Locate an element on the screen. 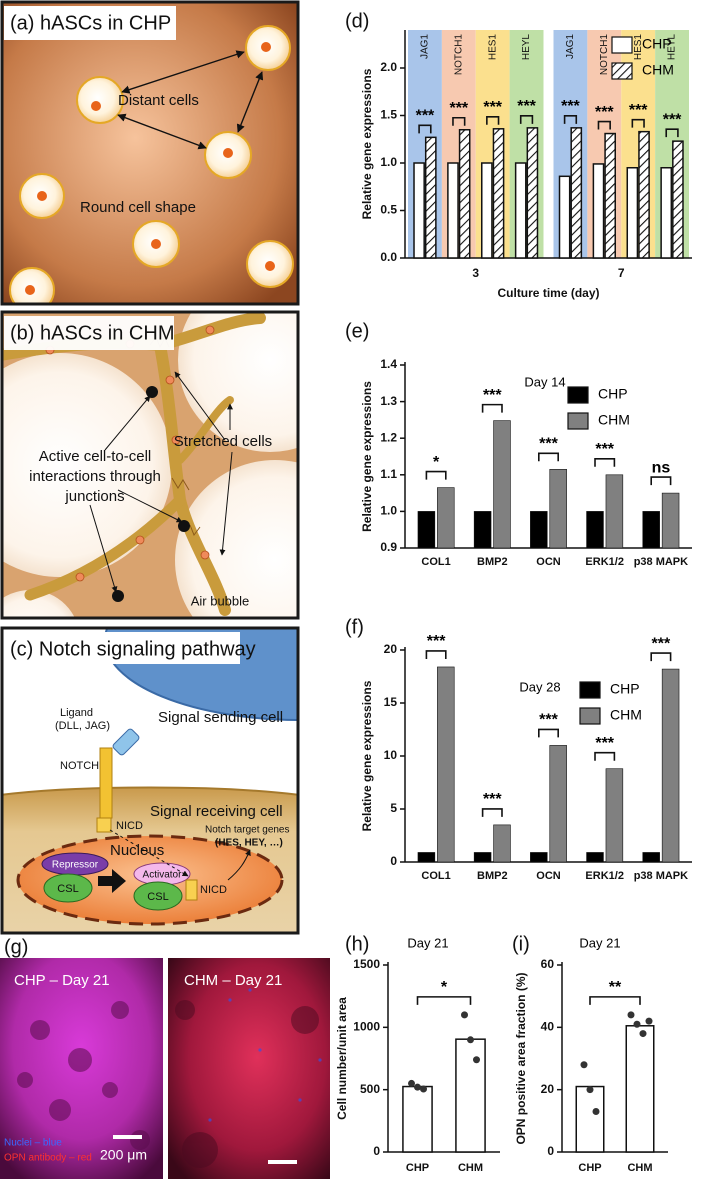 This screenshot has width=709, height=1179. x-tick-label: 7 is located at coordinates (621, 273).